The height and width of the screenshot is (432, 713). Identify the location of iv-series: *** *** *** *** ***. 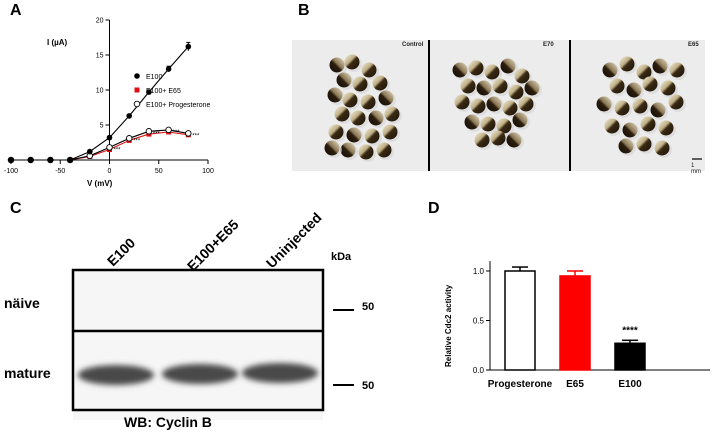
(103, 102).